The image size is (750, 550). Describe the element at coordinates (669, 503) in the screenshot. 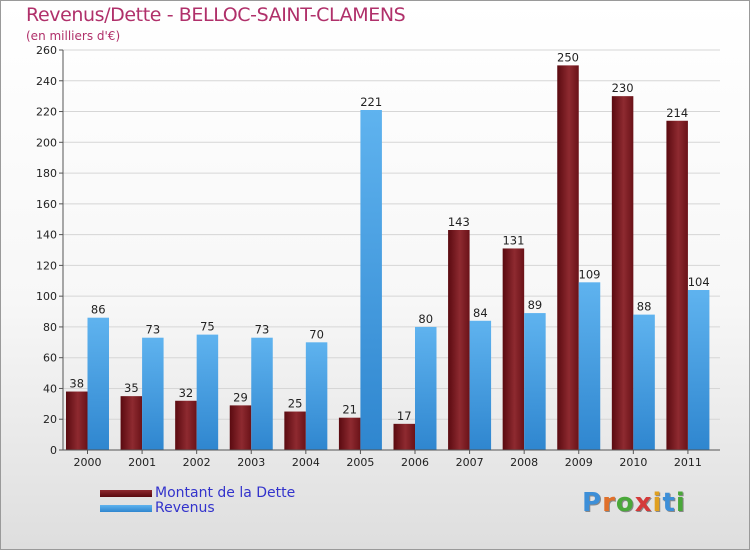

I see `logo-letter: t` at that location.